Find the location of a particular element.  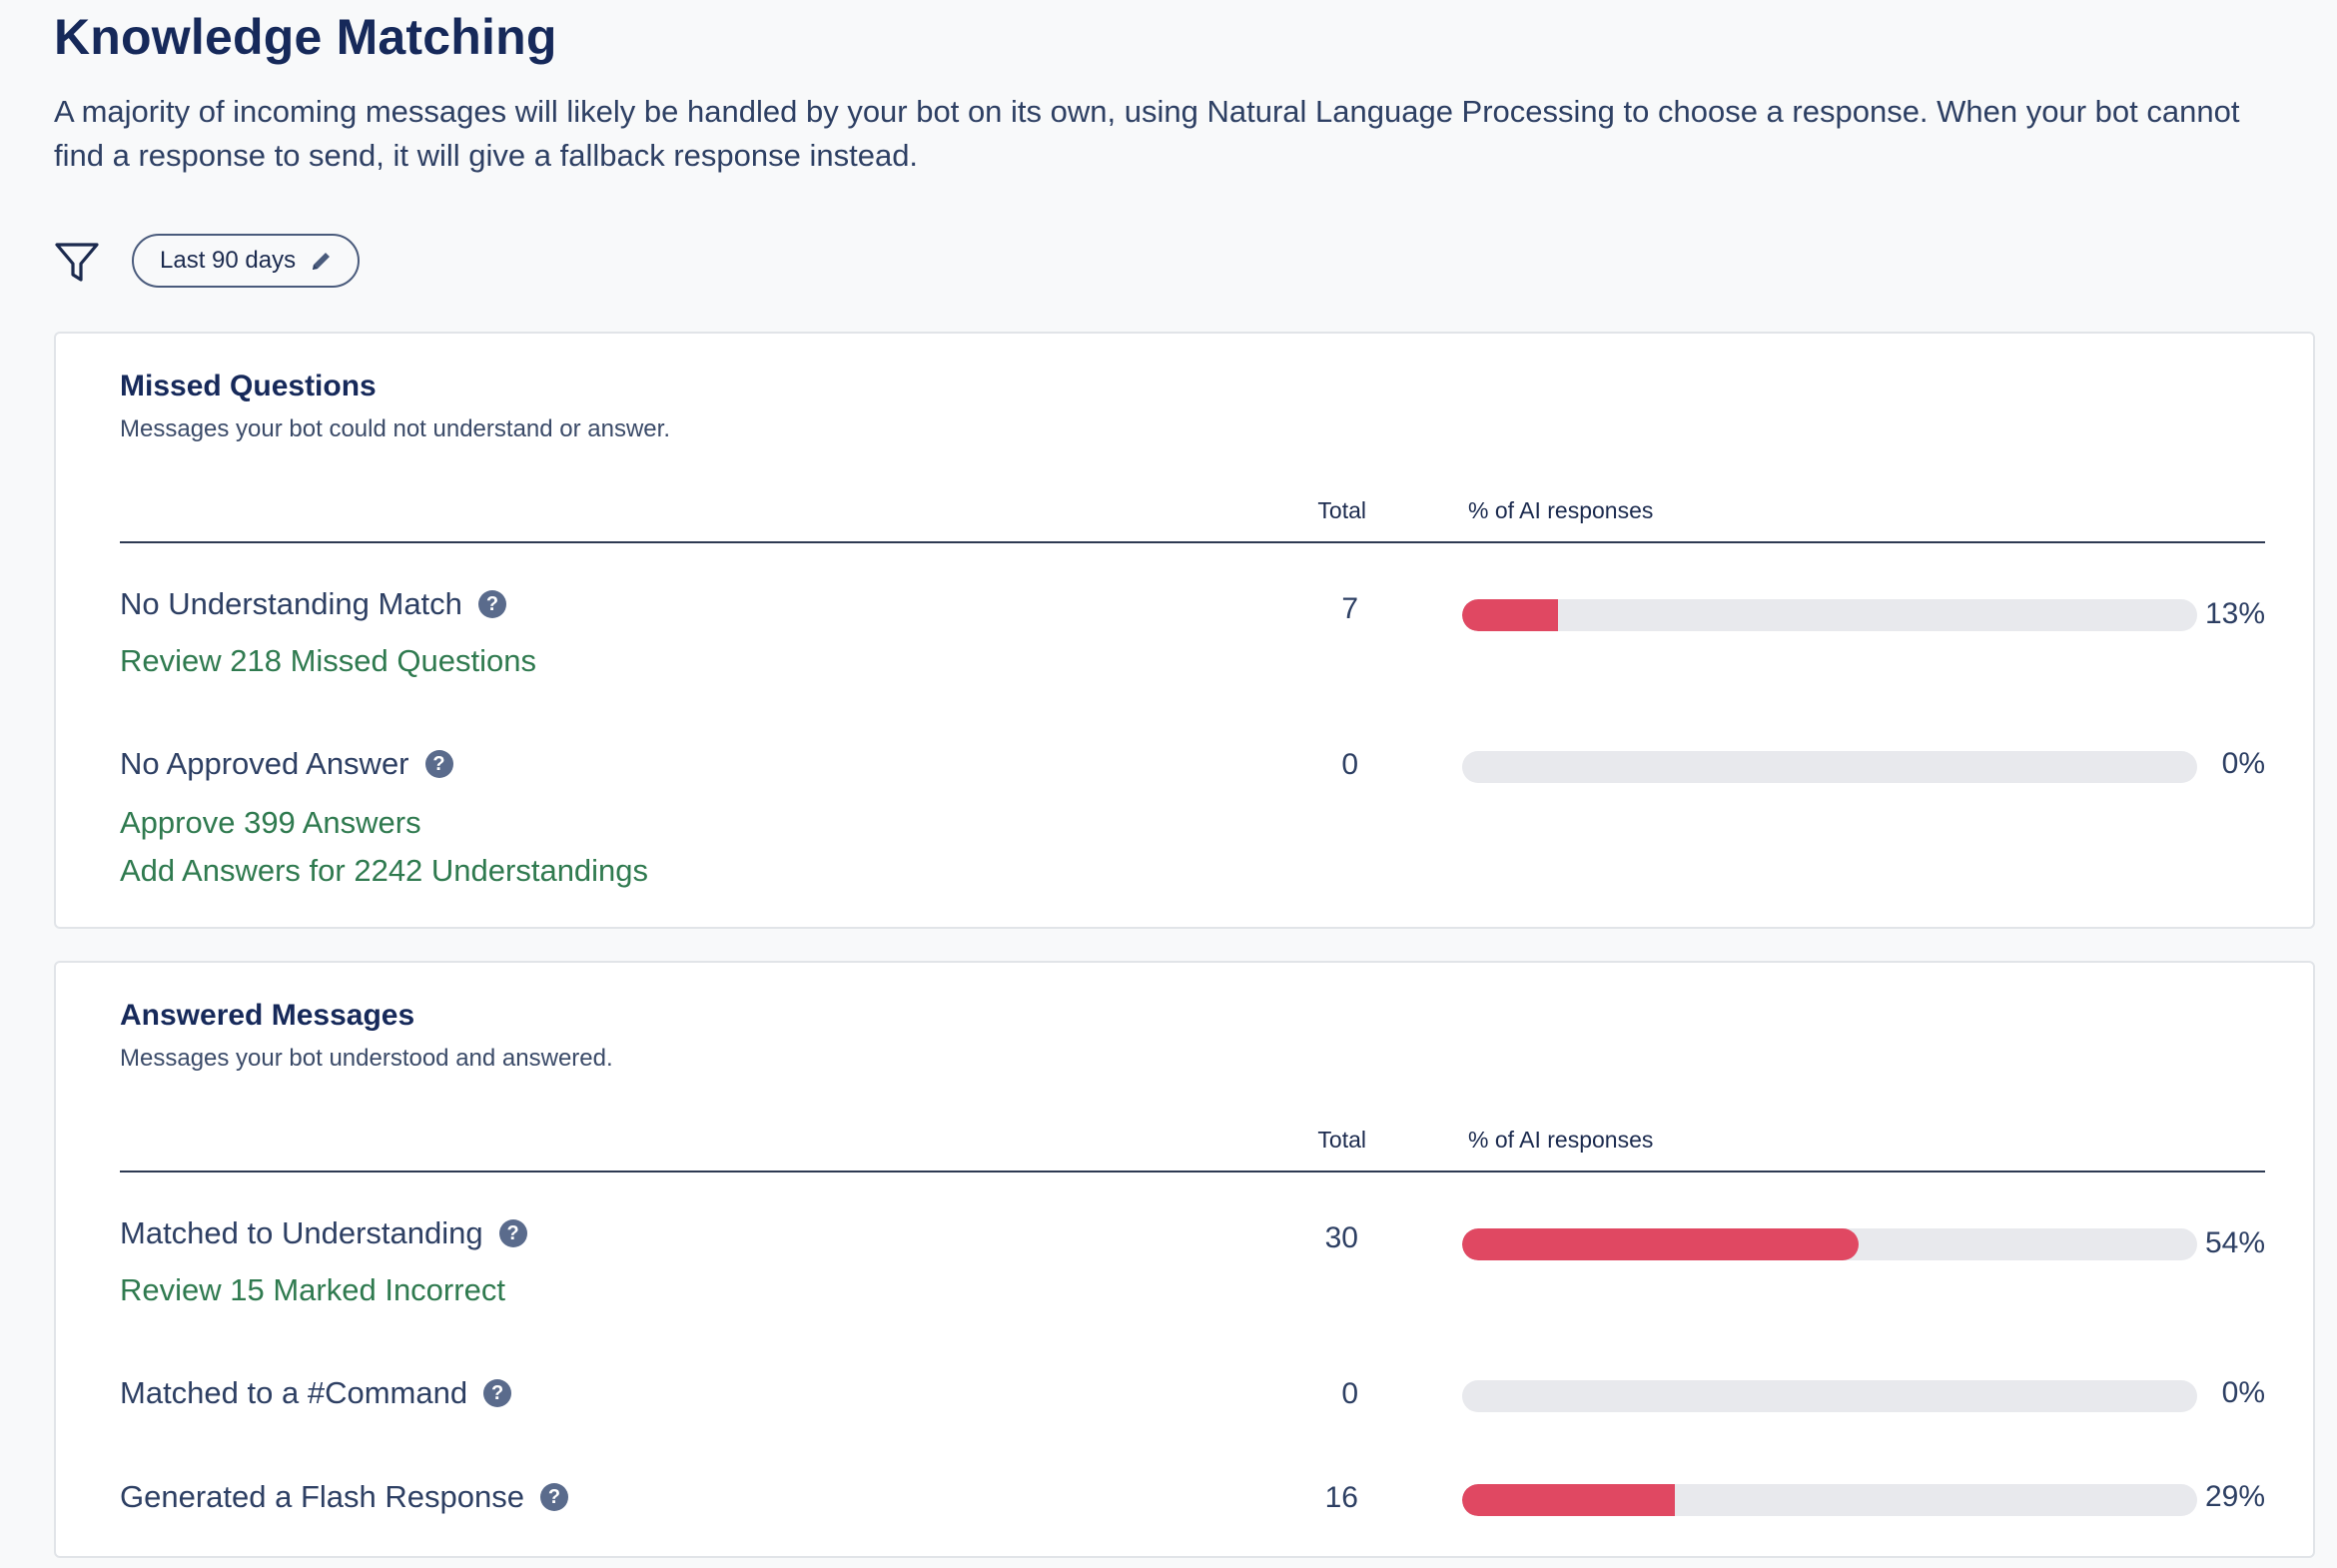

metric-label: No Approved Answer is located at coordinates (264, 763).